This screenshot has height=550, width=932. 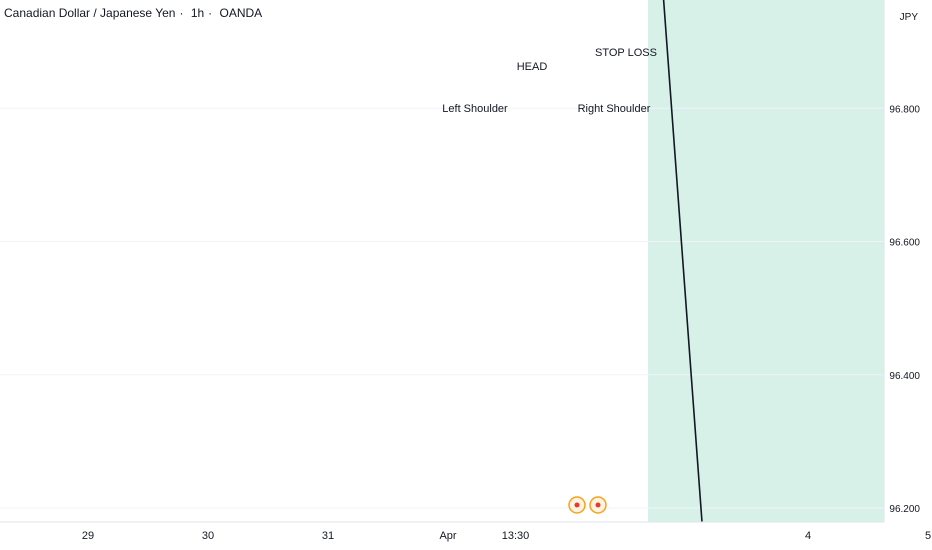 I want to click on x-tick-label: 5, so click(x=928, y=536).